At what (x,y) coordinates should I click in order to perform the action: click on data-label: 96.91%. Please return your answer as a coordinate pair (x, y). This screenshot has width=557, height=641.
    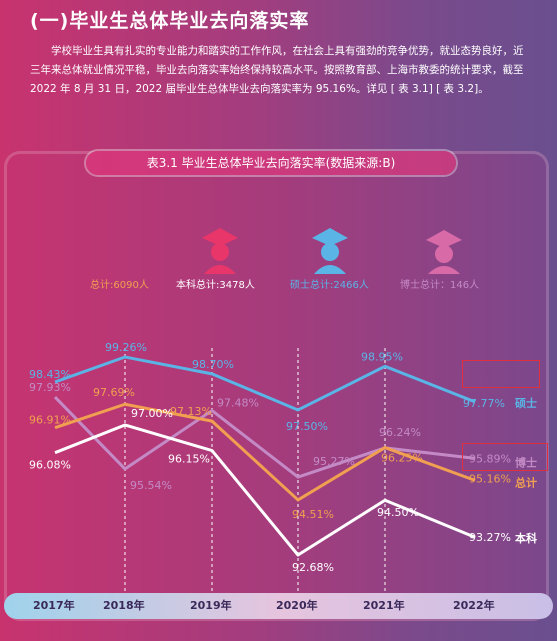
    Looking at the image, I should click on (50, 420).